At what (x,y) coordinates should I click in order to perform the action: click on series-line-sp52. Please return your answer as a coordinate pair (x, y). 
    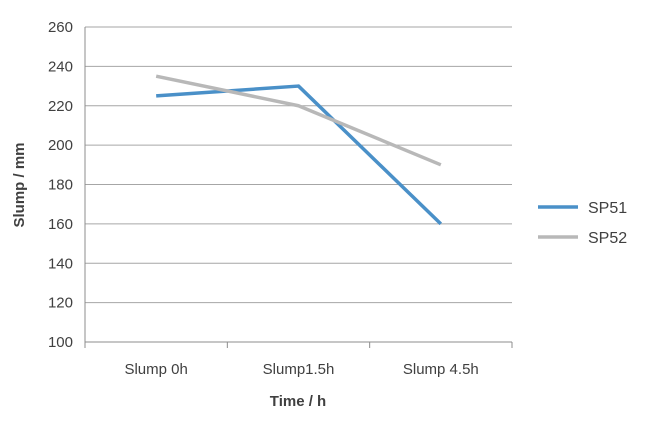
    Looking at the image, I should click on (298, 120).